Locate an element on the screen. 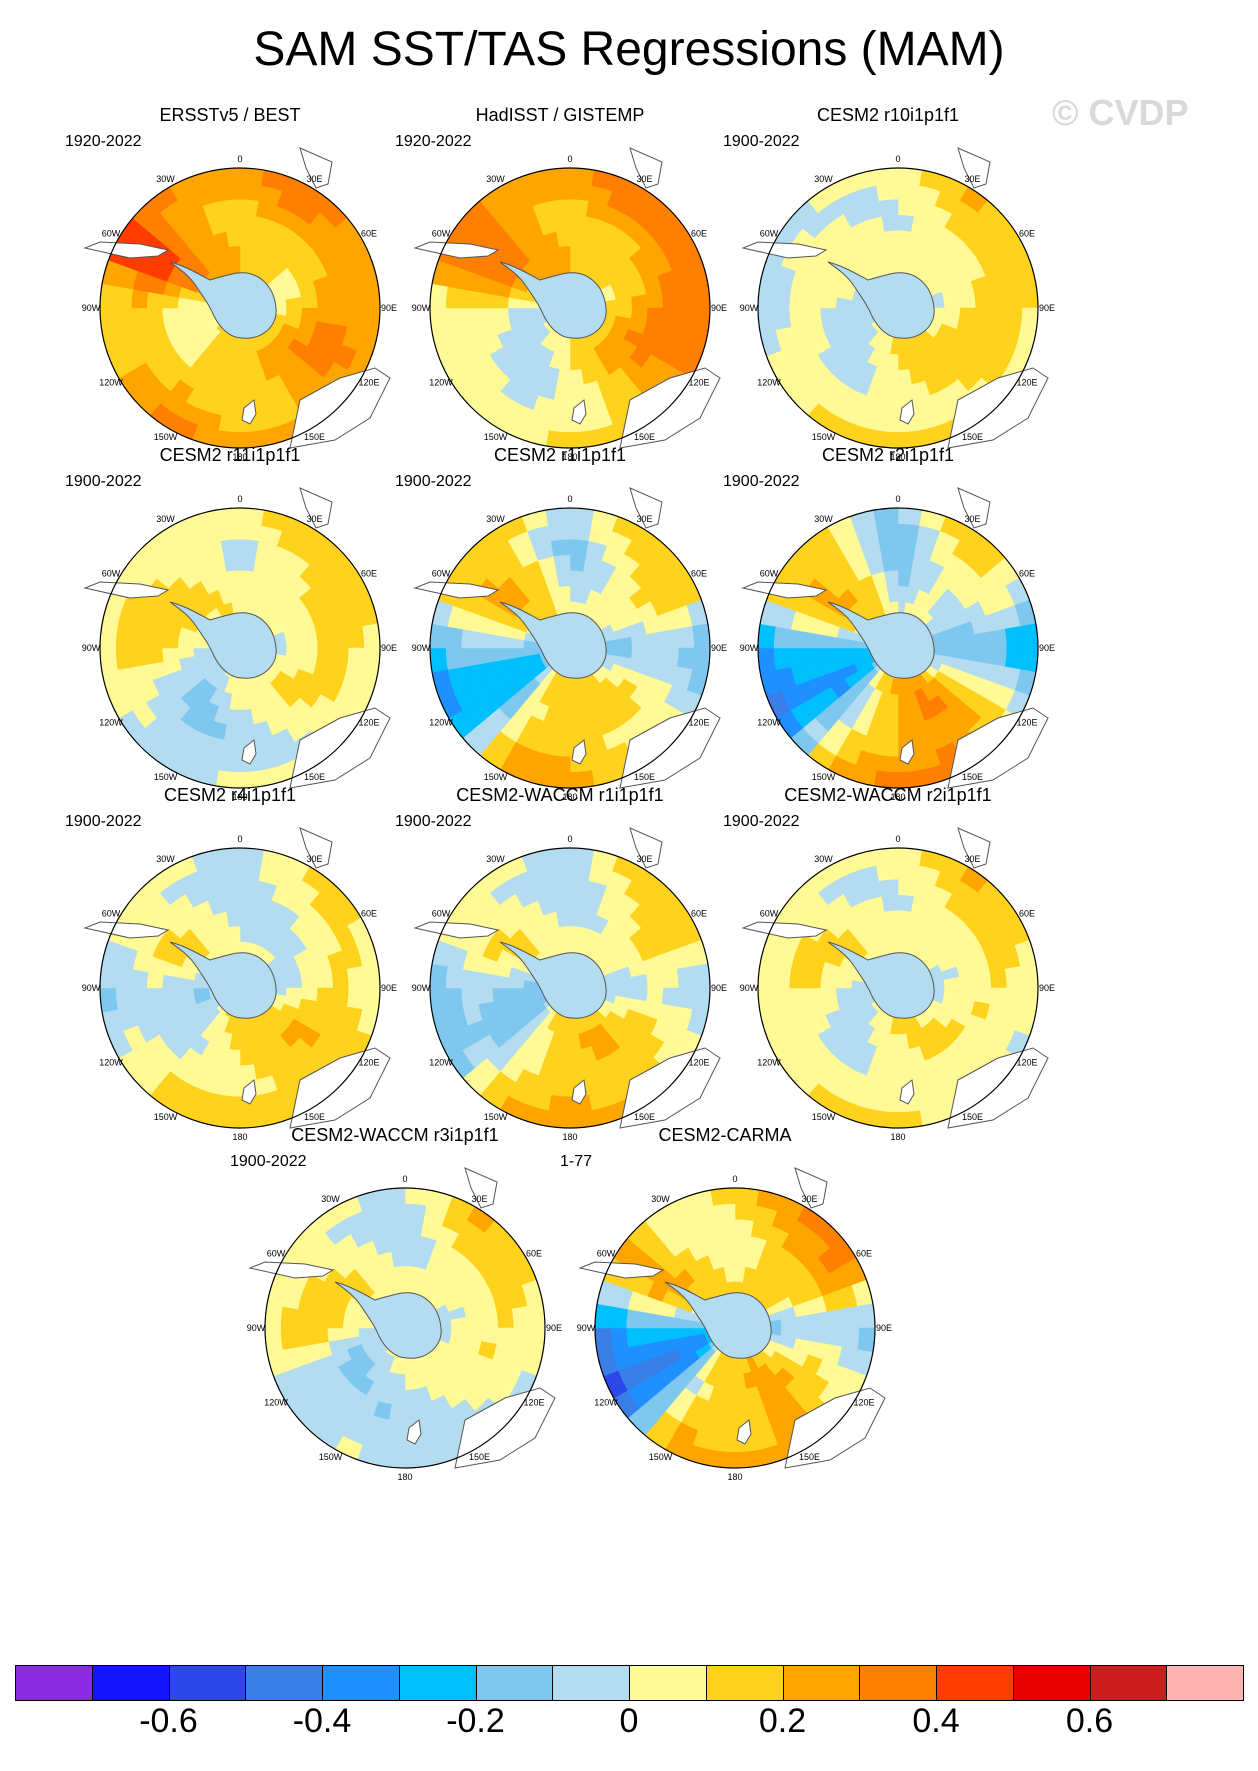  colorbar-tick-label: 0.4 is located at coordinates (936, 1721).